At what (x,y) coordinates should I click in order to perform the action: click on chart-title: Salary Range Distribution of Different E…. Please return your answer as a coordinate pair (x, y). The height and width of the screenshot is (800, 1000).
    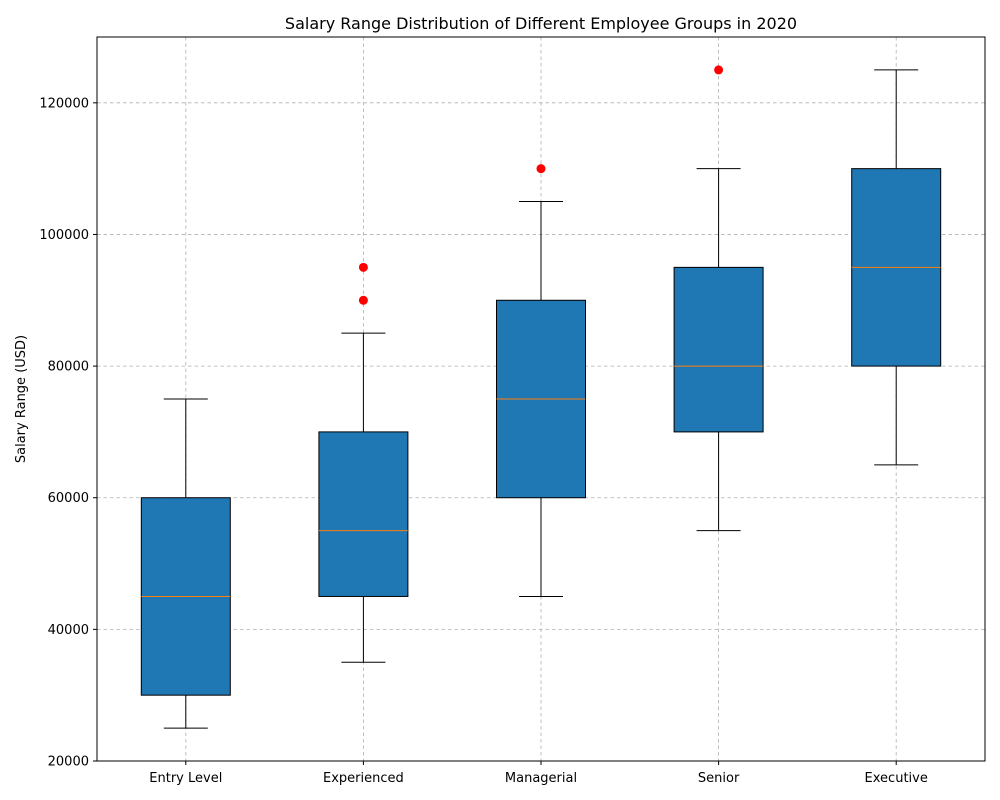
    Looking at the image, I should click on (541, 23).